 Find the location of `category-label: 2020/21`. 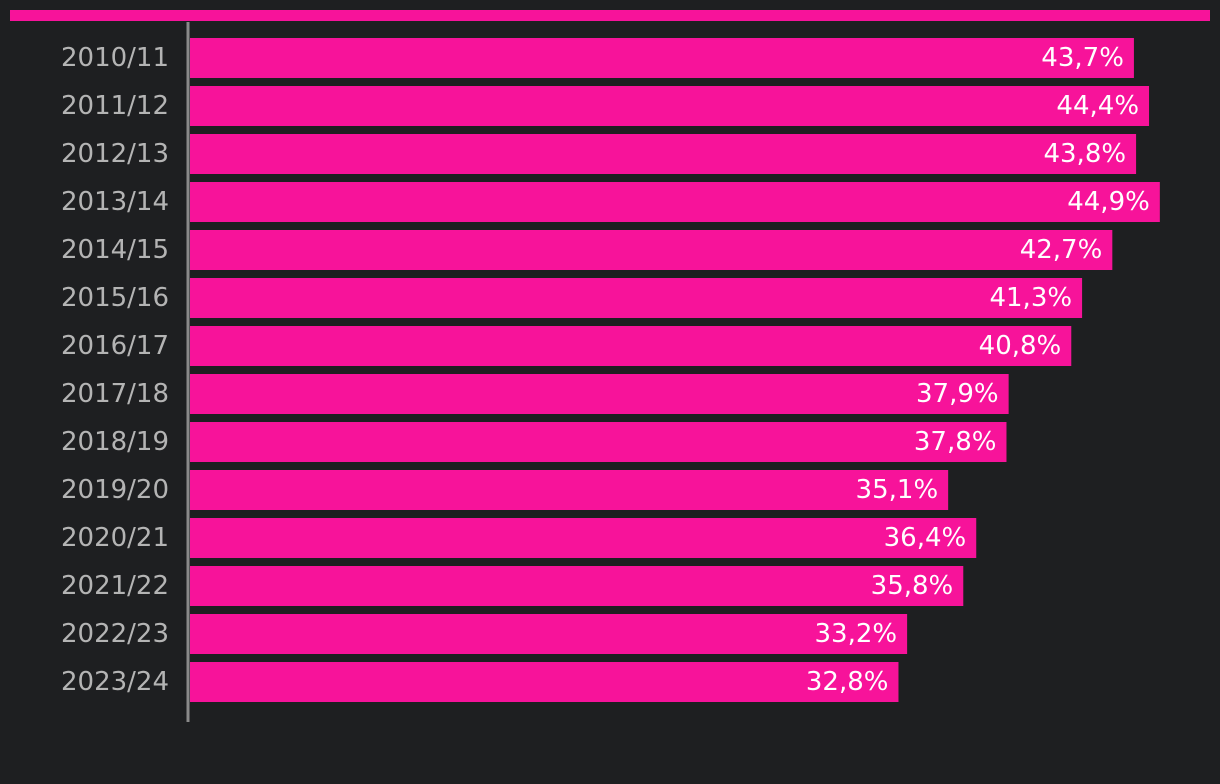

category-label: 2020/21 is located at coordinates (115, 538).